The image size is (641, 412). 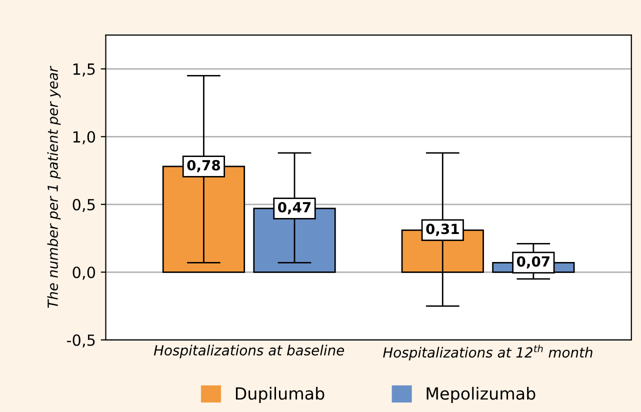 I want to click on x-tick-label: Hospitalizations at 12$^{th}$ month, so click(x=487, y=352).